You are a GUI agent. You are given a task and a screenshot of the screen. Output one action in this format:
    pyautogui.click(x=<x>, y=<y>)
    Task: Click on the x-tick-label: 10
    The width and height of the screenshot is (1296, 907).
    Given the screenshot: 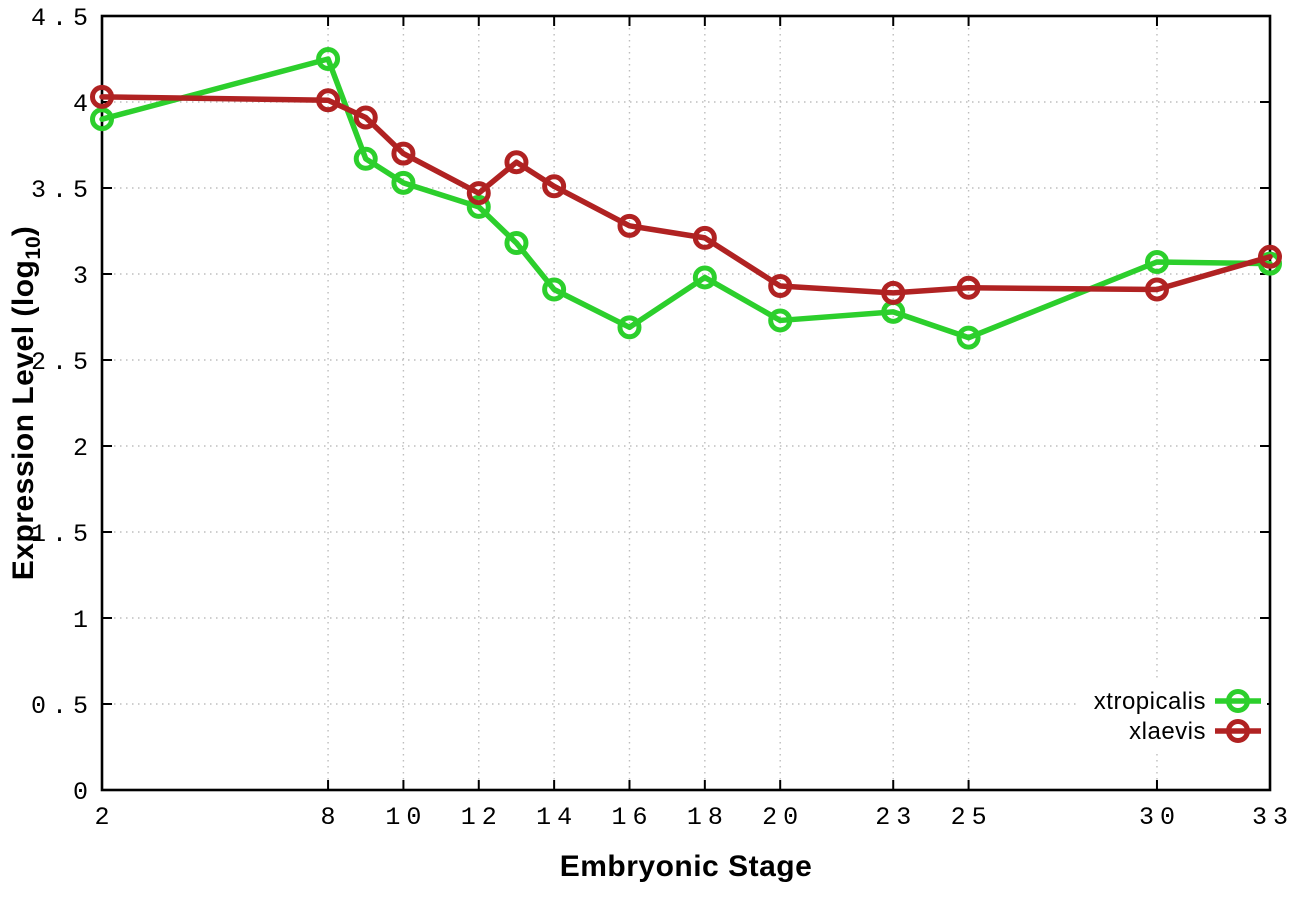 What is the action you would take?
    pyautogui.click(x=406, y=817)
    